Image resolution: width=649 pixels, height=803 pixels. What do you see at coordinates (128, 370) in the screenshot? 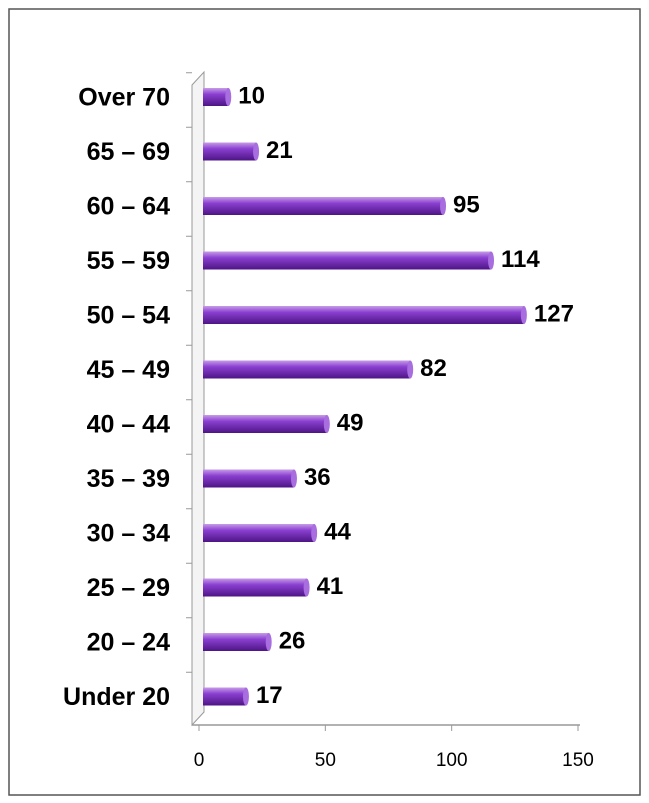
I see `y-tick-label: 45 – 49` at bounding box center [128, 370].